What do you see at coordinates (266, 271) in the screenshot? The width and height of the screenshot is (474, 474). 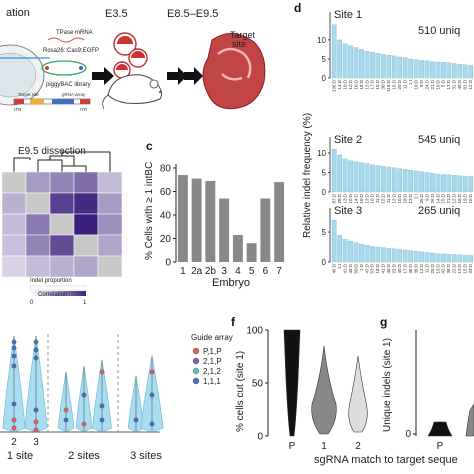 I see `x-tick-label: 6` at bounding box center [266, 271].